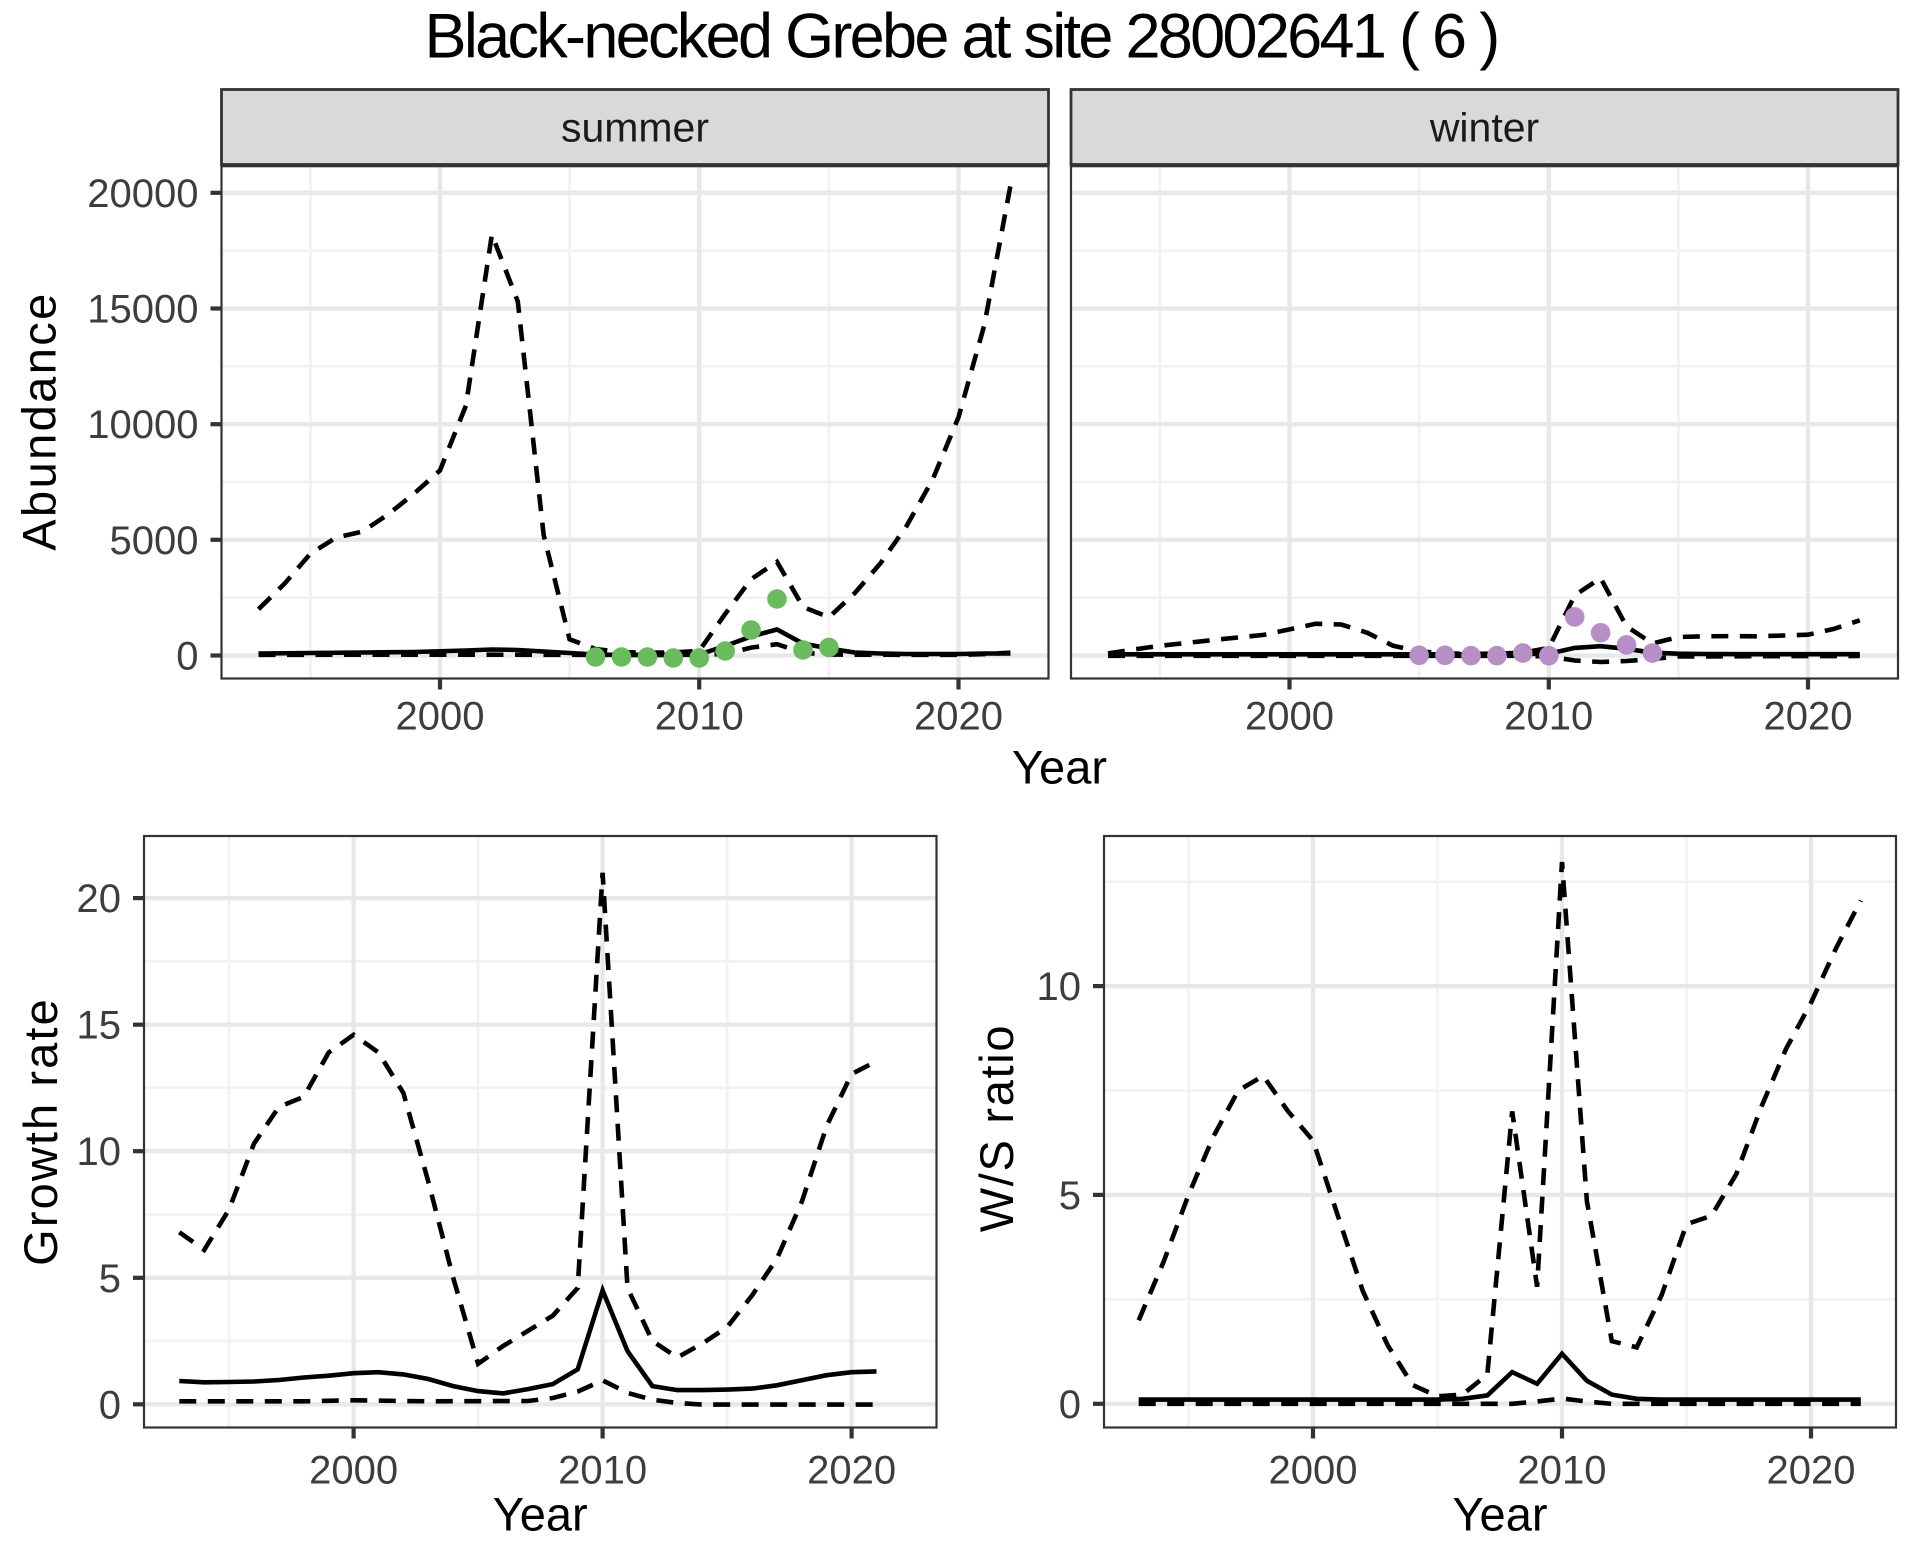 Image resolution: width=1920 pixels, height=1560 pixels. What do you see at coordinates (142, 310) in the screenshot?
I see `svg-text: 15000` at bounding box center [142, 310].